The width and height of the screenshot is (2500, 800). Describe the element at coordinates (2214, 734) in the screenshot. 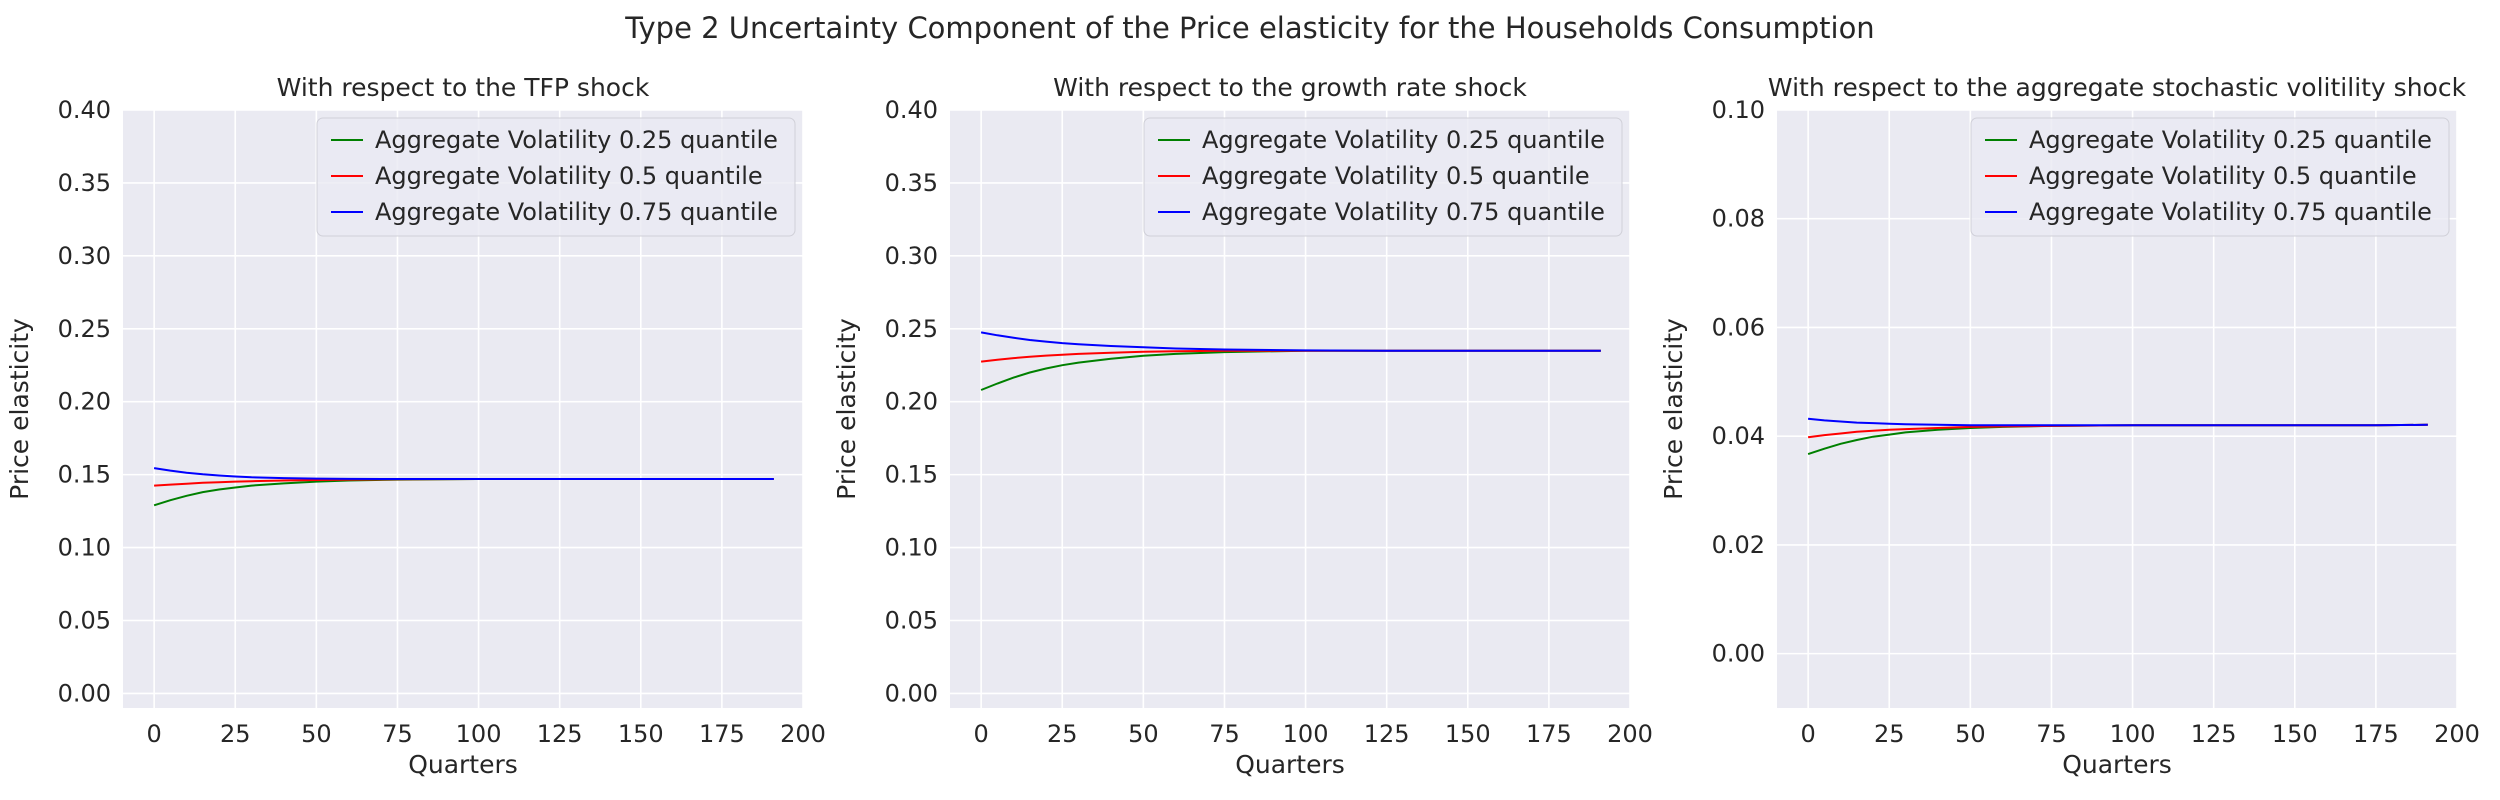

I see `chart-3-xtick-5: 125` at that location.